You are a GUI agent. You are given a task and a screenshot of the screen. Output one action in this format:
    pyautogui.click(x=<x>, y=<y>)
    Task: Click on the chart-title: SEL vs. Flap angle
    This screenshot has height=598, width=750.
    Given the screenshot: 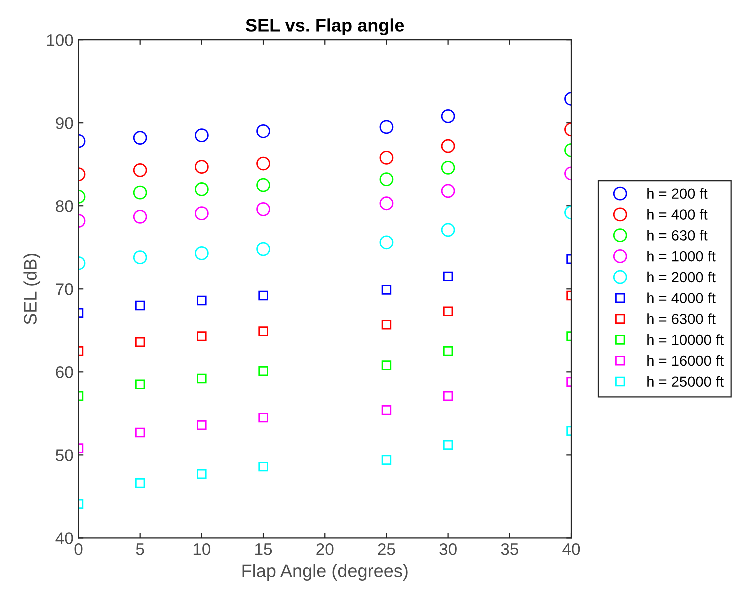 What is the action you would take?
    pyautogui.click(x=325, y=27)
    